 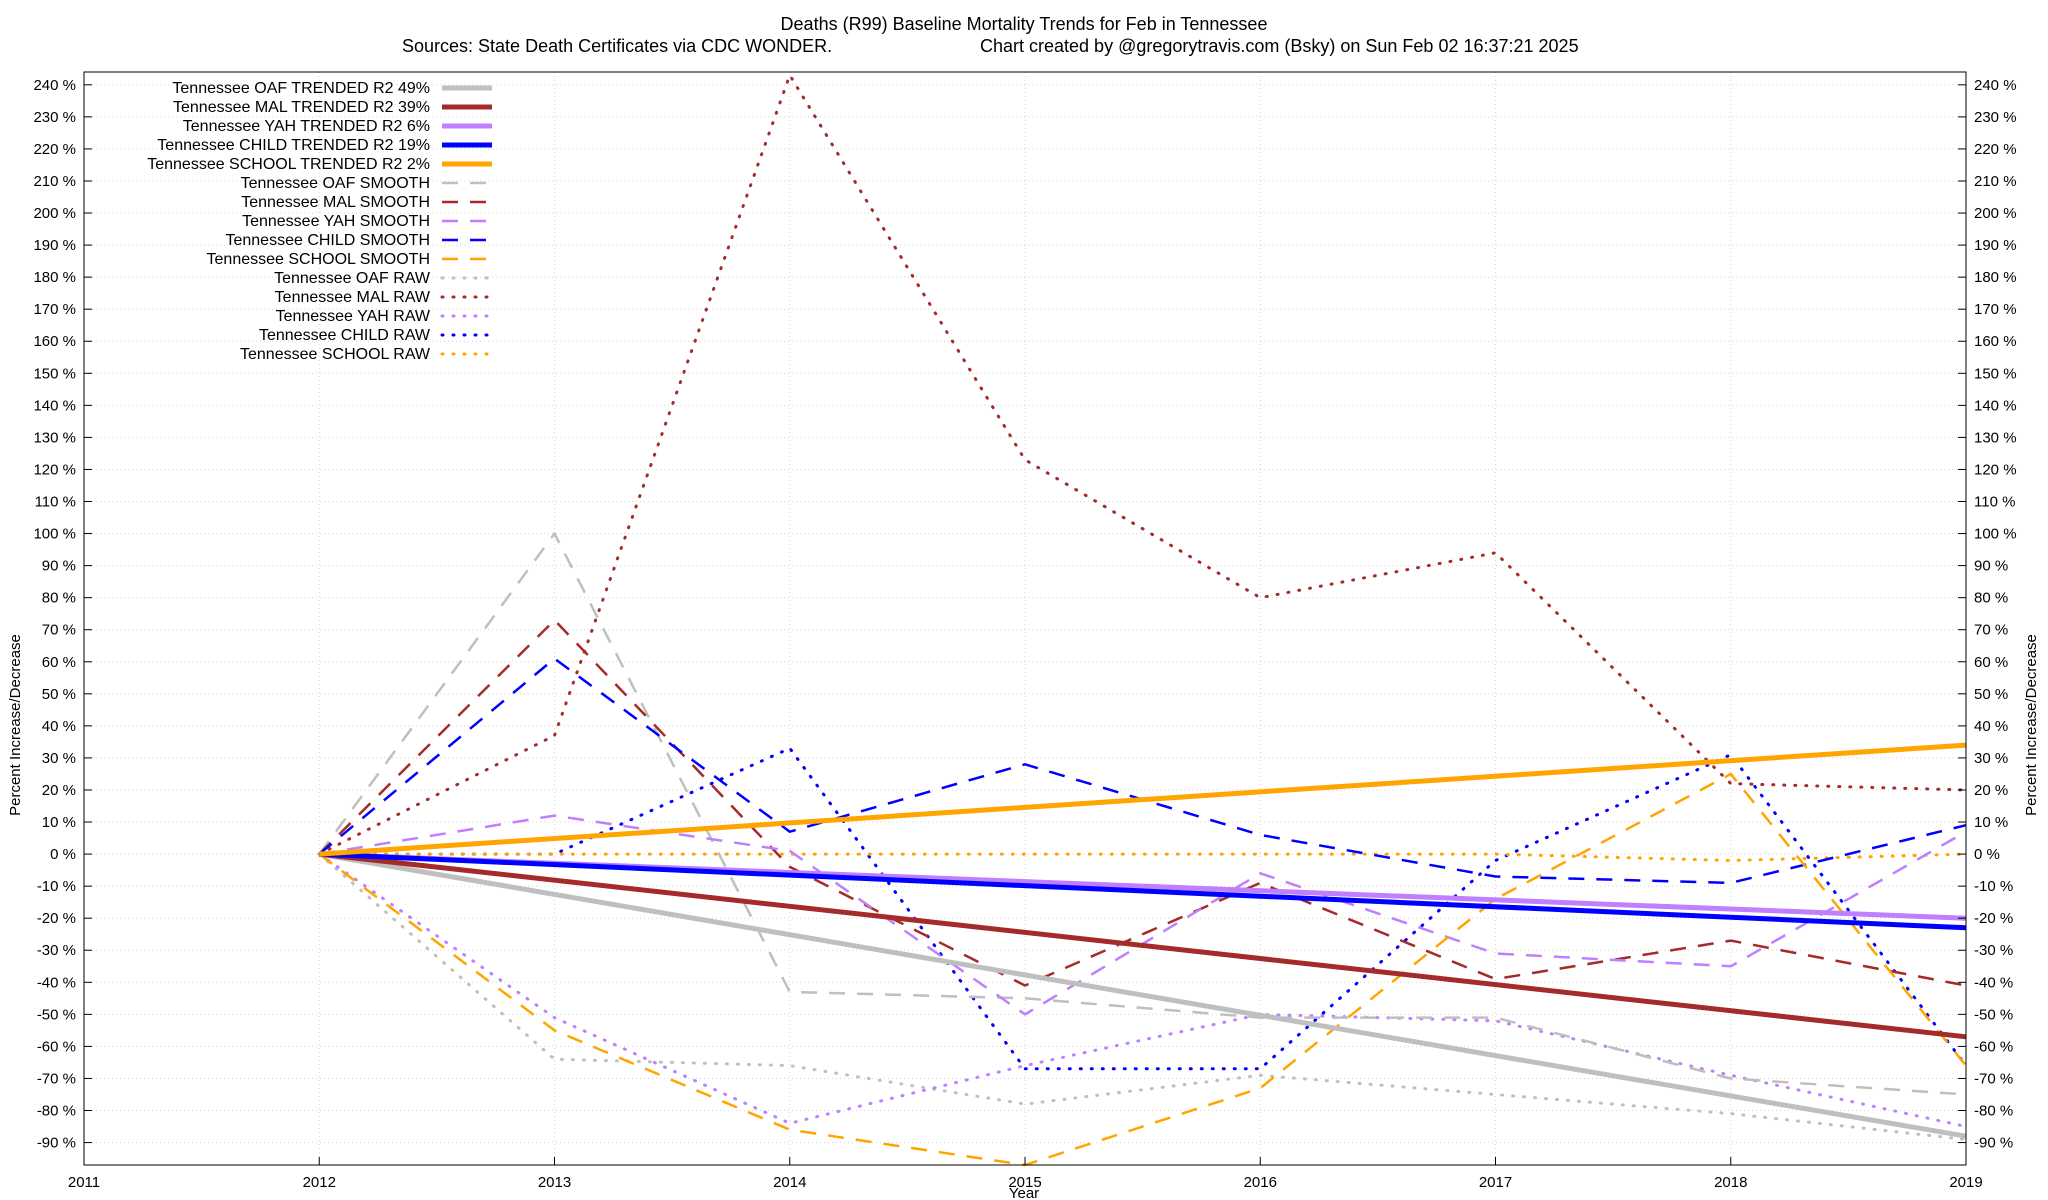 What do you see at coordinates (1995, 277) in the screenshot?
I see `y-tick-label-right: 180 %` at bounding box center [1995, 277].